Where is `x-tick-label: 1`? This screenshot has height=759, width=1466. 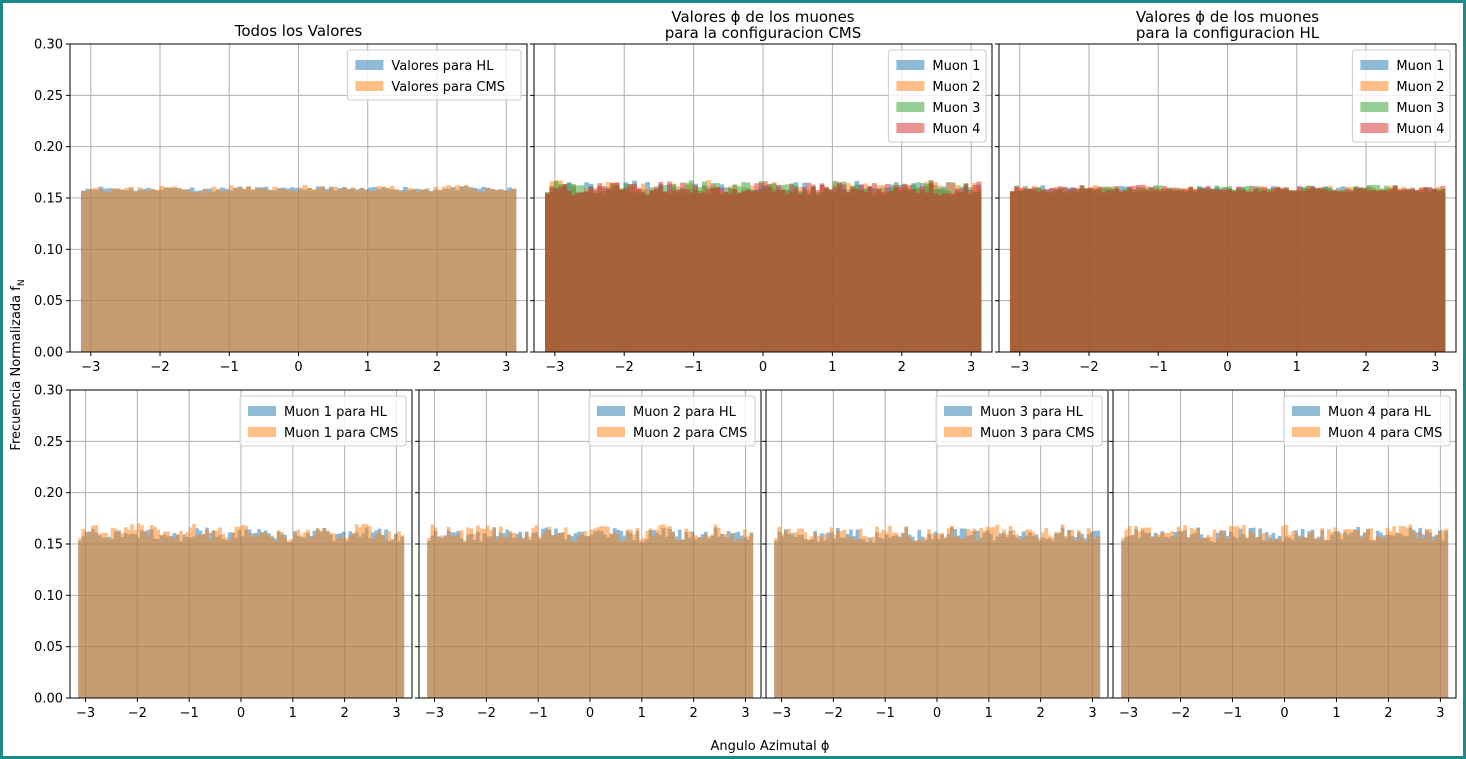
x-tick-label: 1 is located at coordinates (1336, 713).